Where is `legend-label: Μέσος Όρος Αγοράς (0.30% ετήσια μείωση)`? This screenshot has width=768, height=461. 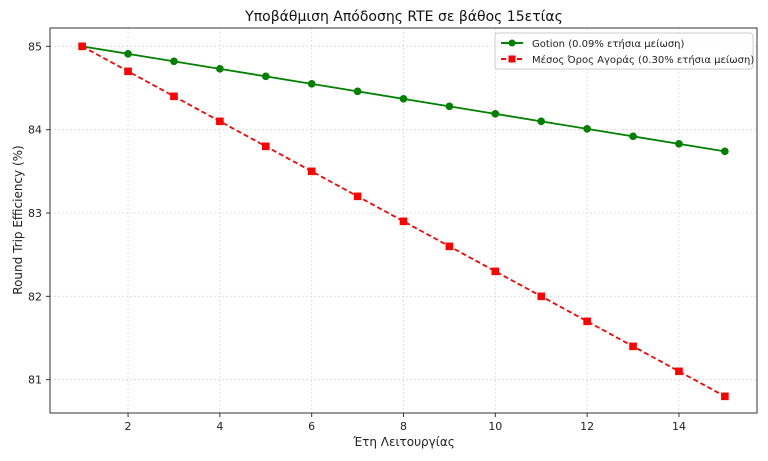
legend-label: Μέσος Όρος Αγοράς (0.30% ετήσια μείωση) is located at coordinates (643, 60).